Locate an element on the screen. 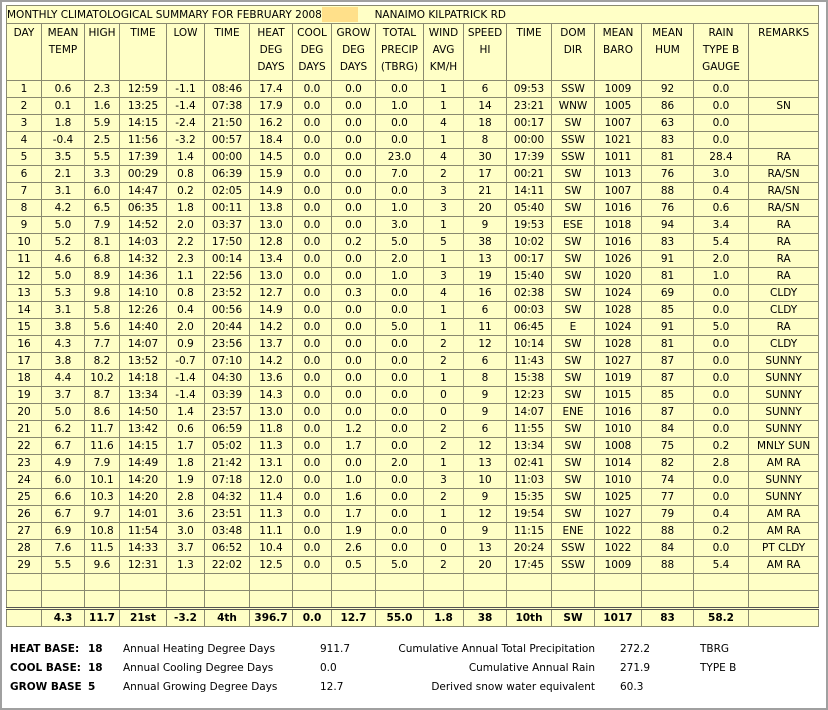  cell: 84 is located at coordinates (667, 548).